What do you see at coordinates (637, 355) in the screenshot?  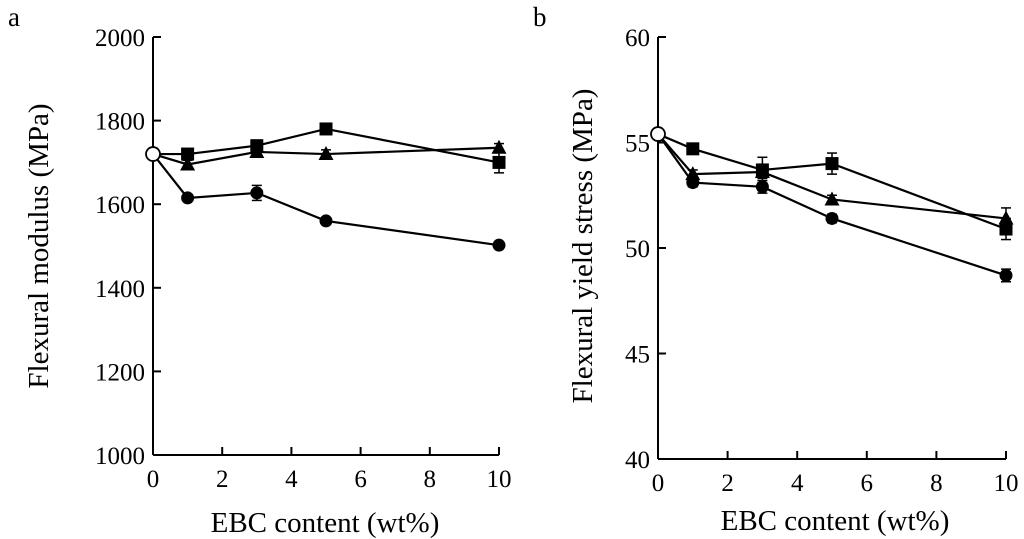 I see `panel-b-y-tick-label: 45` at bounding box center [637, 355].